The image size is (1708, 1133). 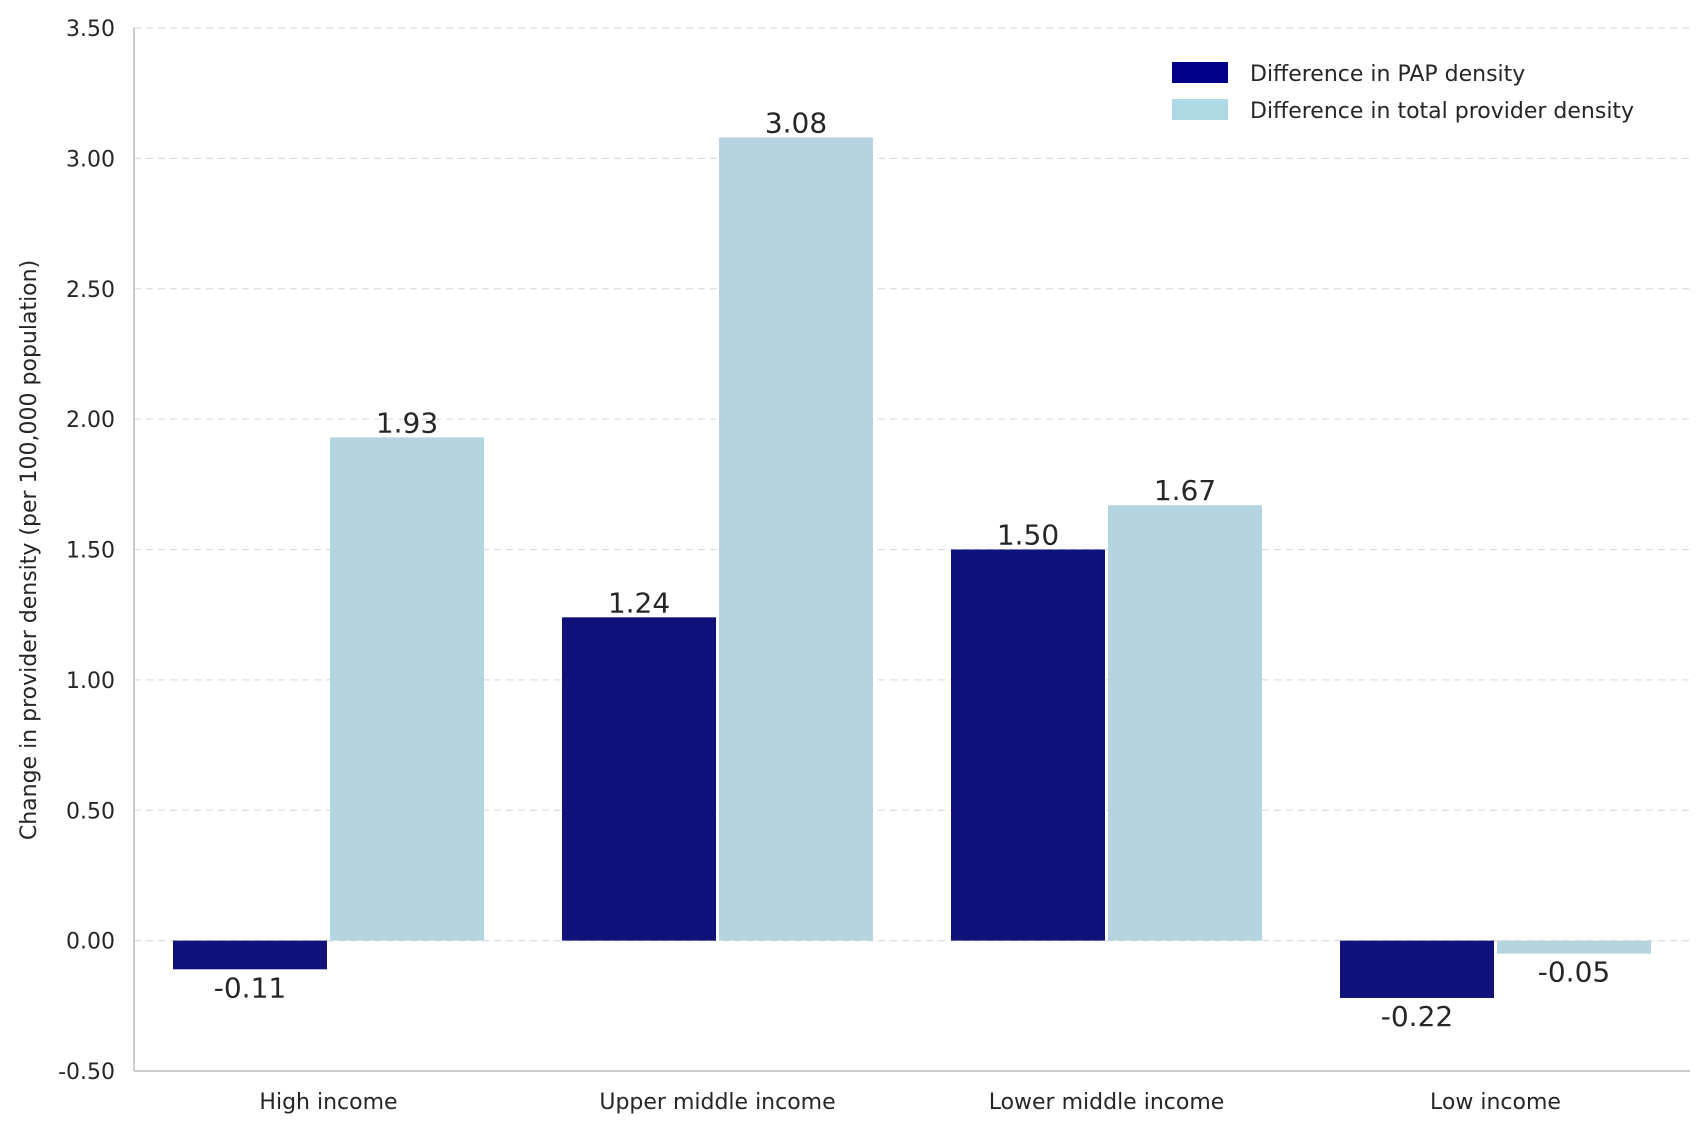 I want to click on x-tick-label: Upper middle income, so click(x=717, y=1102).